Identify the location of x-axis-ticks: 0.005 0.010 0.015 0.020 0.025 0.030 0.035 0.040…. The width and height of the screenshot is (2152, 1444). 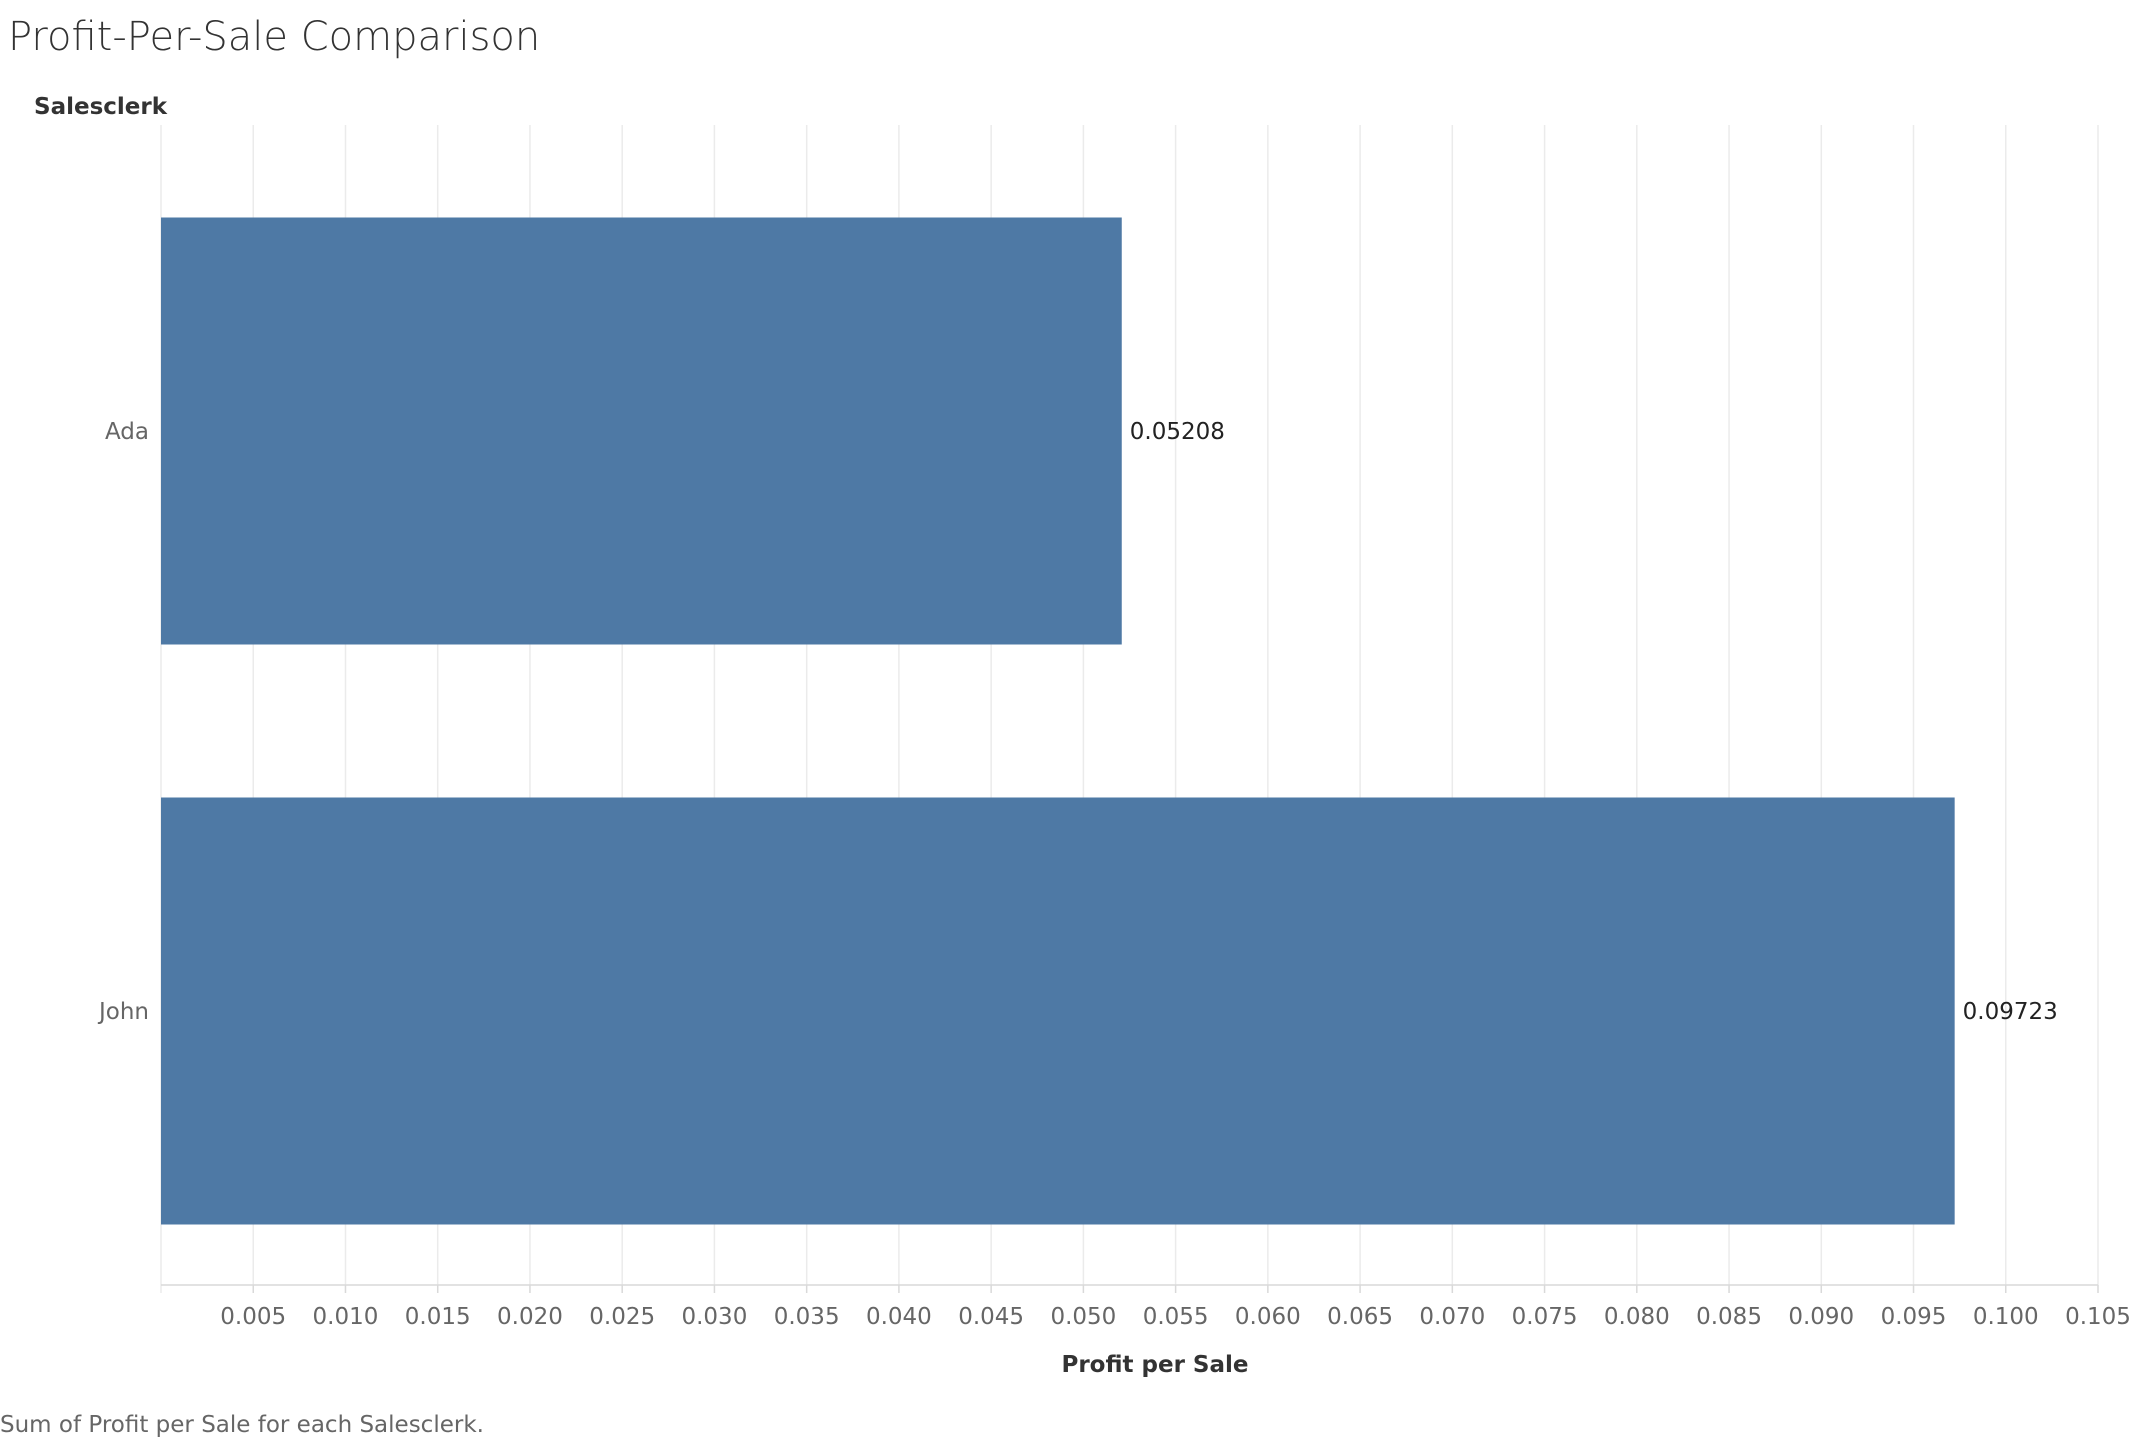
(1146, 1307).